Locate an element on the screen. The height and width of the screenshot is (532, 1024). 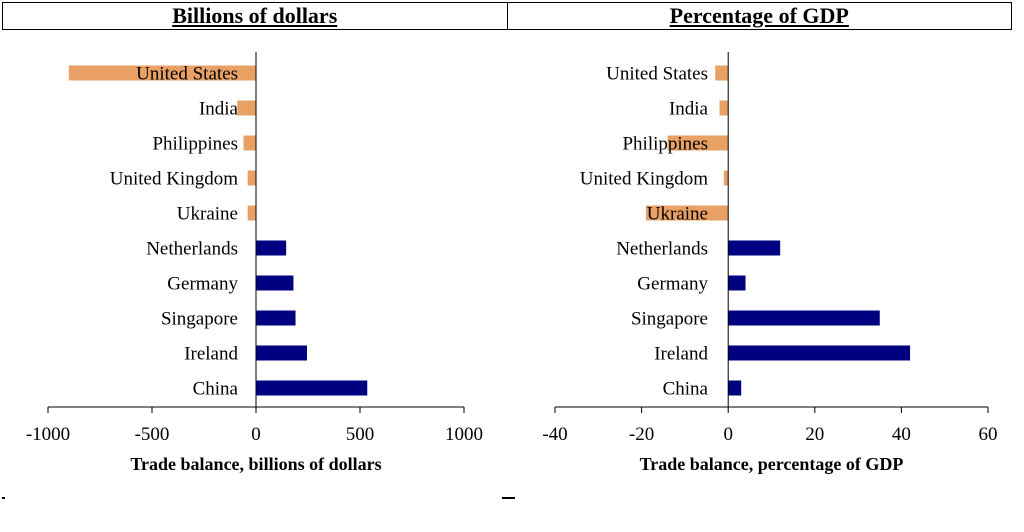
gdp-category-label: China is located at coordinates (686, 389).